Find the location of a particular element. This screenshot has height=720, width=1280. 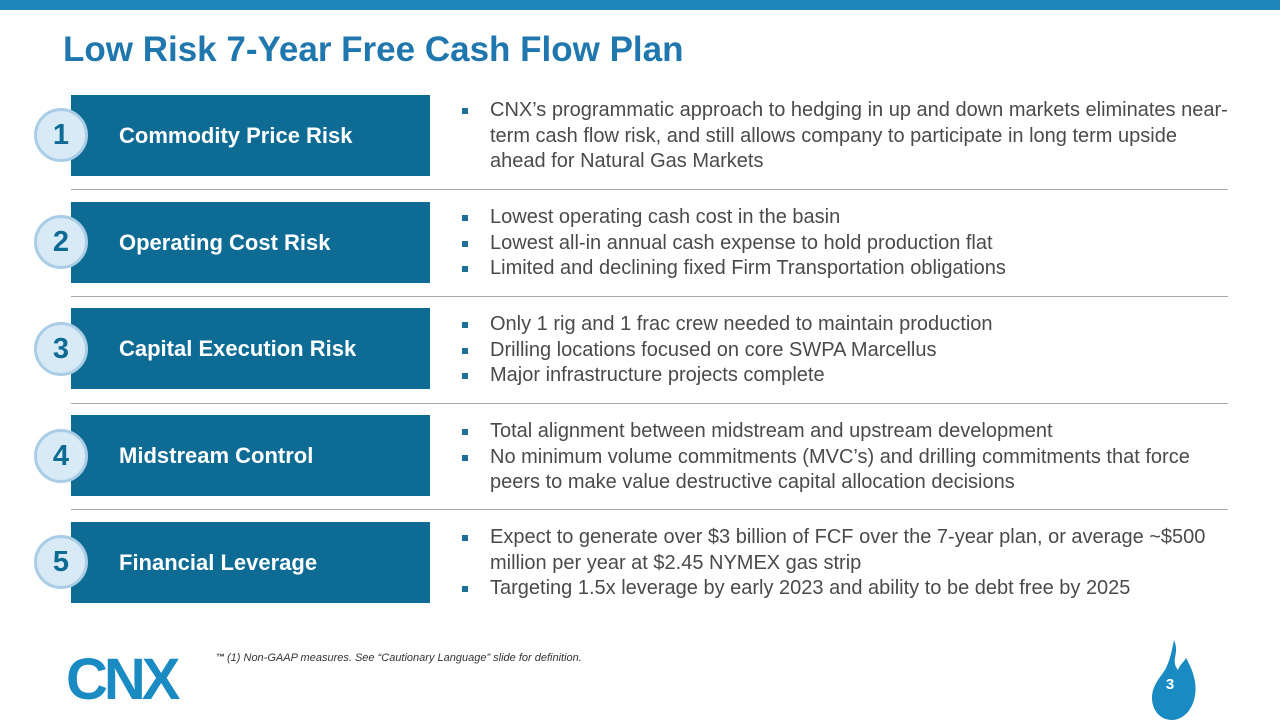

risk-box-capital-execution: Capital Execution Risk is located at coordinates (250, 348).